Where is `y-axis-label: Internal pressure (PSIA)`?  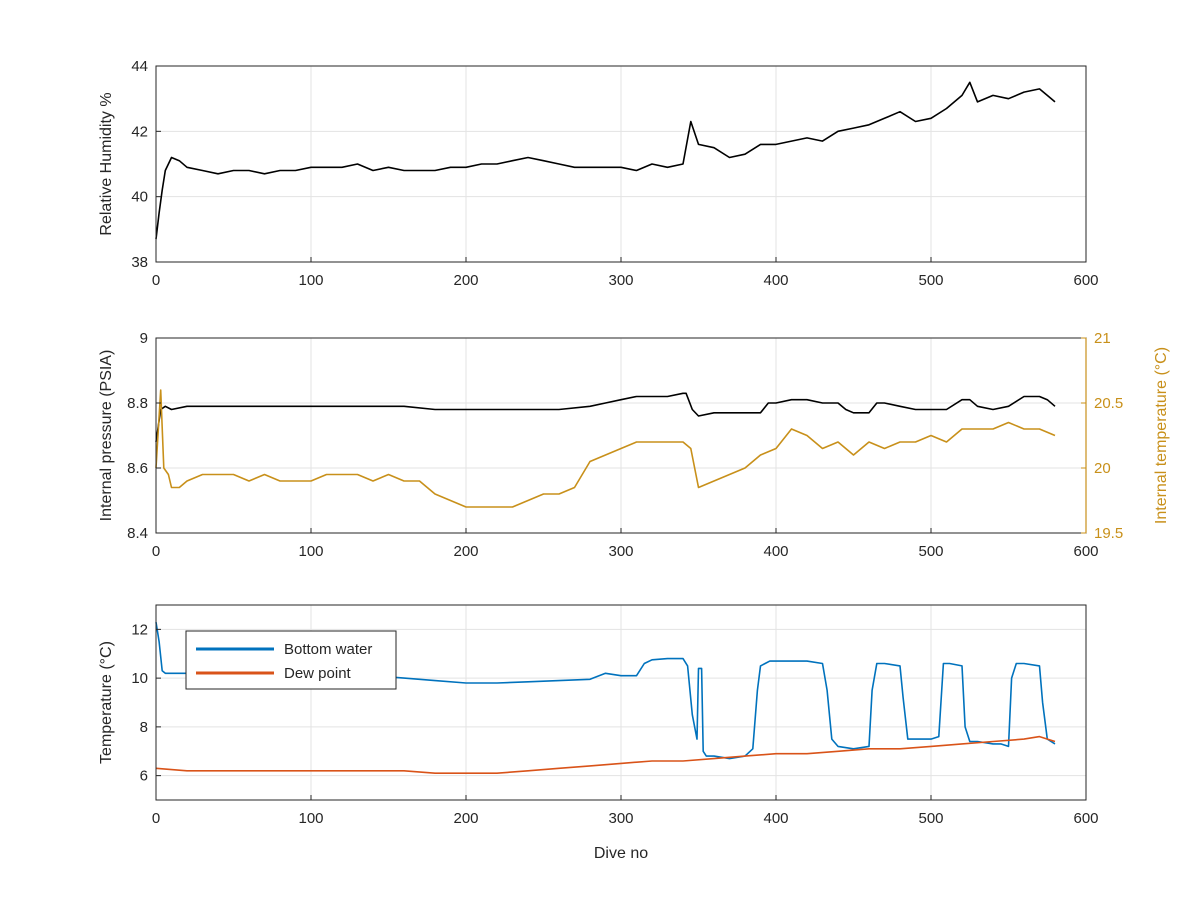
y-axis-label: Internal pressure (PSIA) is located at coordinates (106, 436).